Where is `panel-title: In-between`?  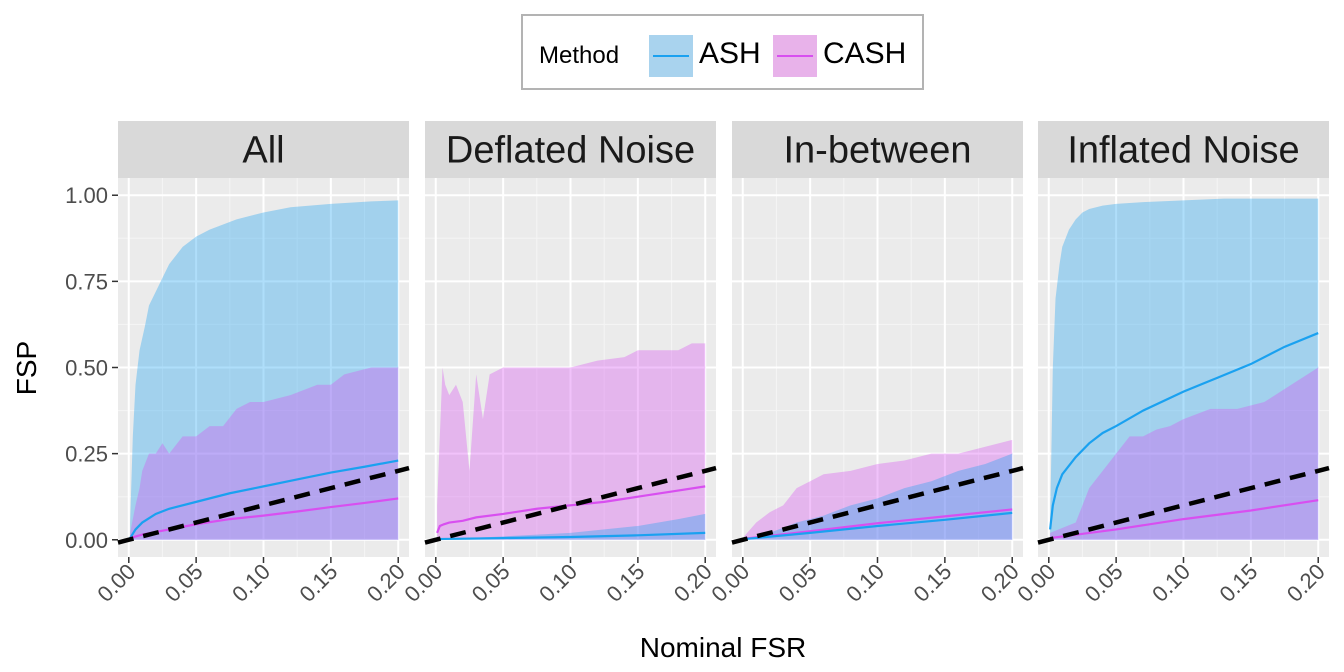
panel-title: In-between is located at coordinates (877, 151).